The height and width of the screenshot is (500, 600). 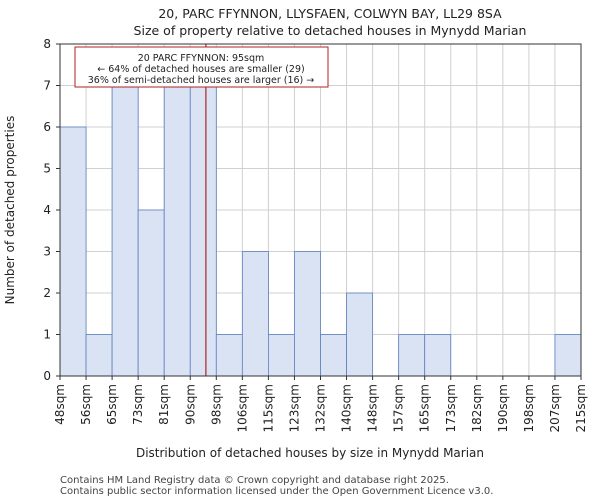 I want to click on x-tick-label: 90sqm, so click(x=190, y=404).